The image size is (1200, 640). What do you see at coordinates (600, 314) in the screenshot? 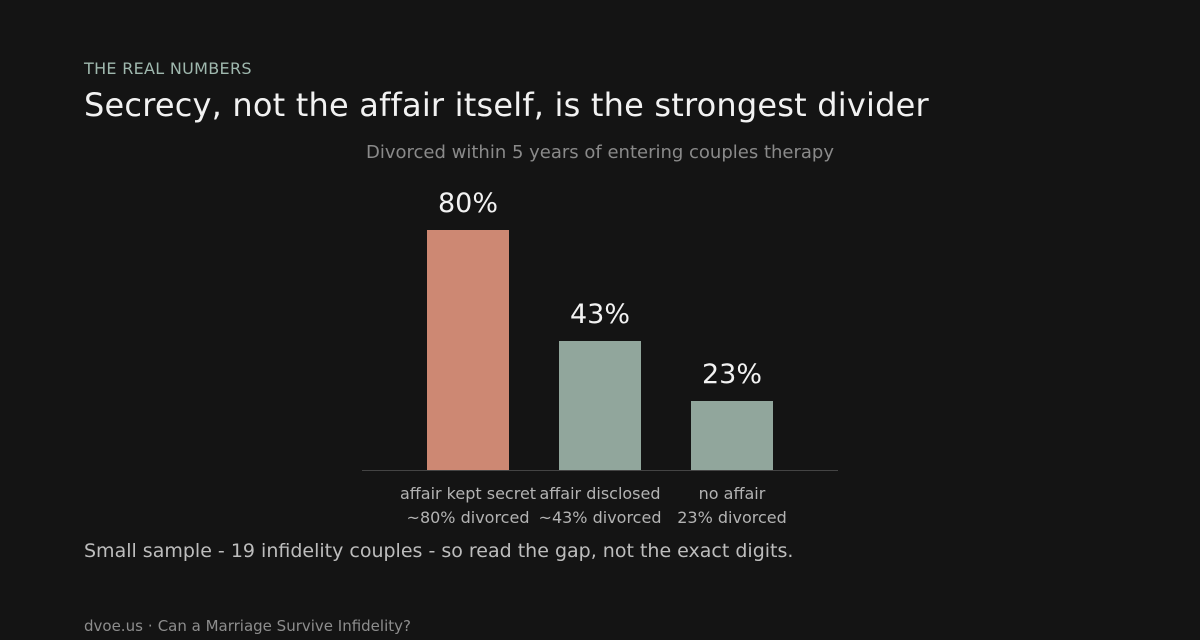
I see `bar-value-label: 43%` at bounding box center [600, 314].